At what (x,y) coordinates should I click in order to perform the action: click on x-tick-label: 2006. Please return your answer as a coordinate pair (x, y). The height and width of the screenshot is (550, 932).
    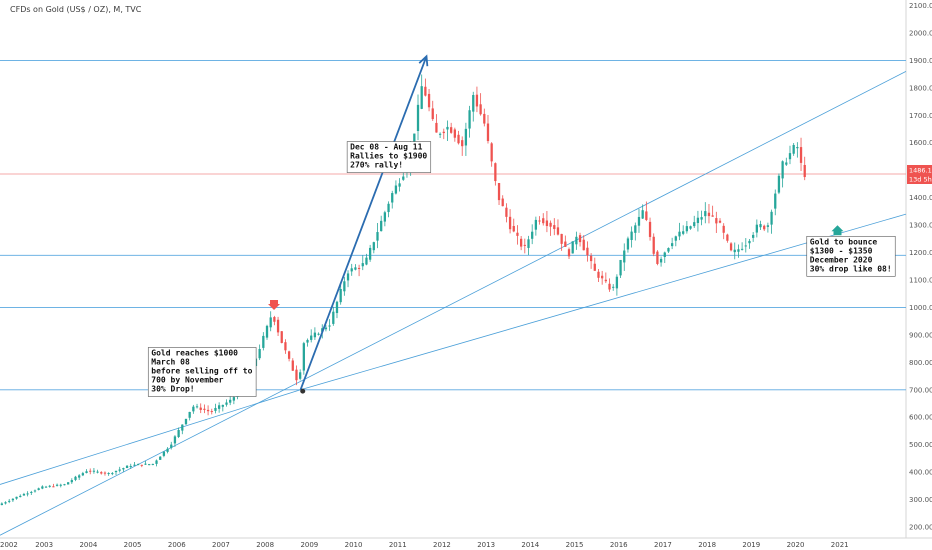
    Looking at the image, I should click on (177, 545).